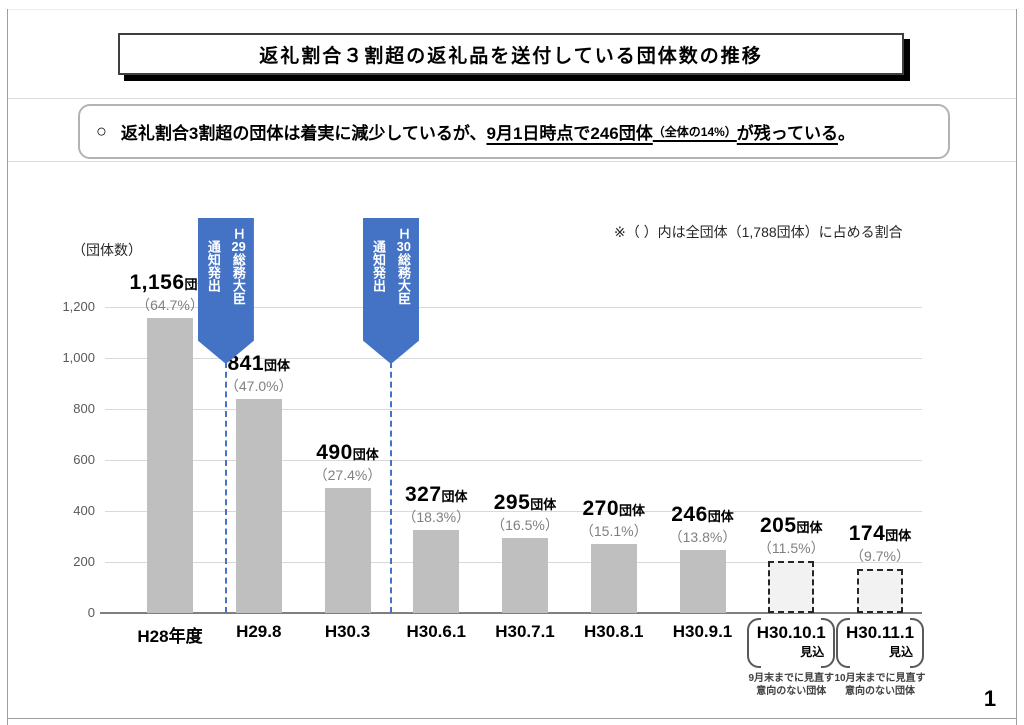 This screenshot has width=1024, height=725. I want to click on bar-percent-label: （16.5%）, so click(525, 525).